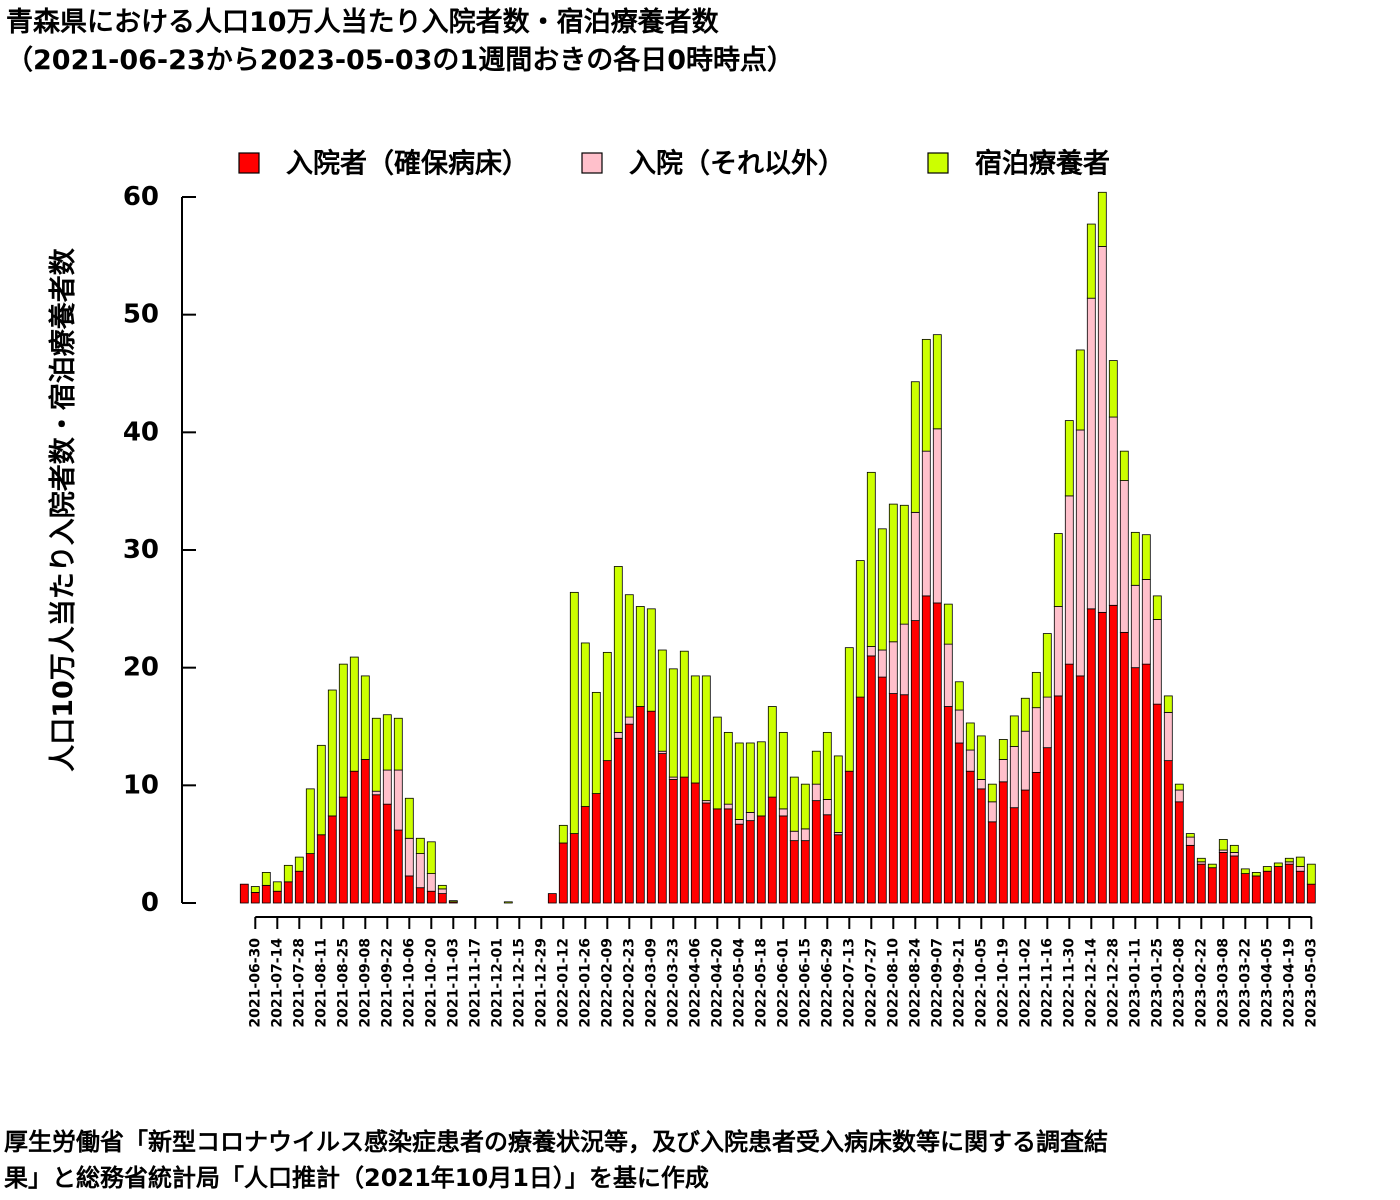 The image size is (1400, 1200). Describe the element at coordinates (629, 983) in the screenshot. I see `x-tick-label: 2022-02-23` at that location.